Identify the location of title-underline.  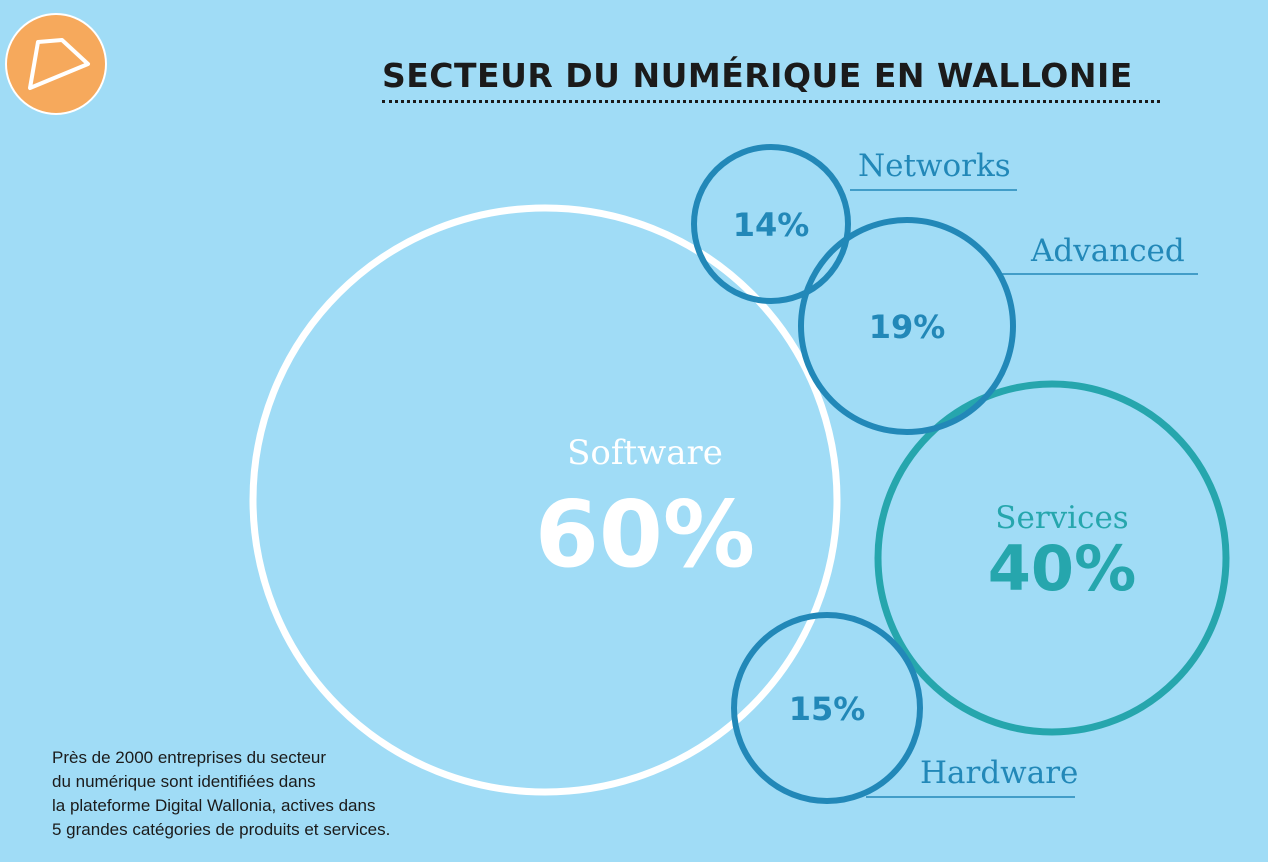
(771, 101).